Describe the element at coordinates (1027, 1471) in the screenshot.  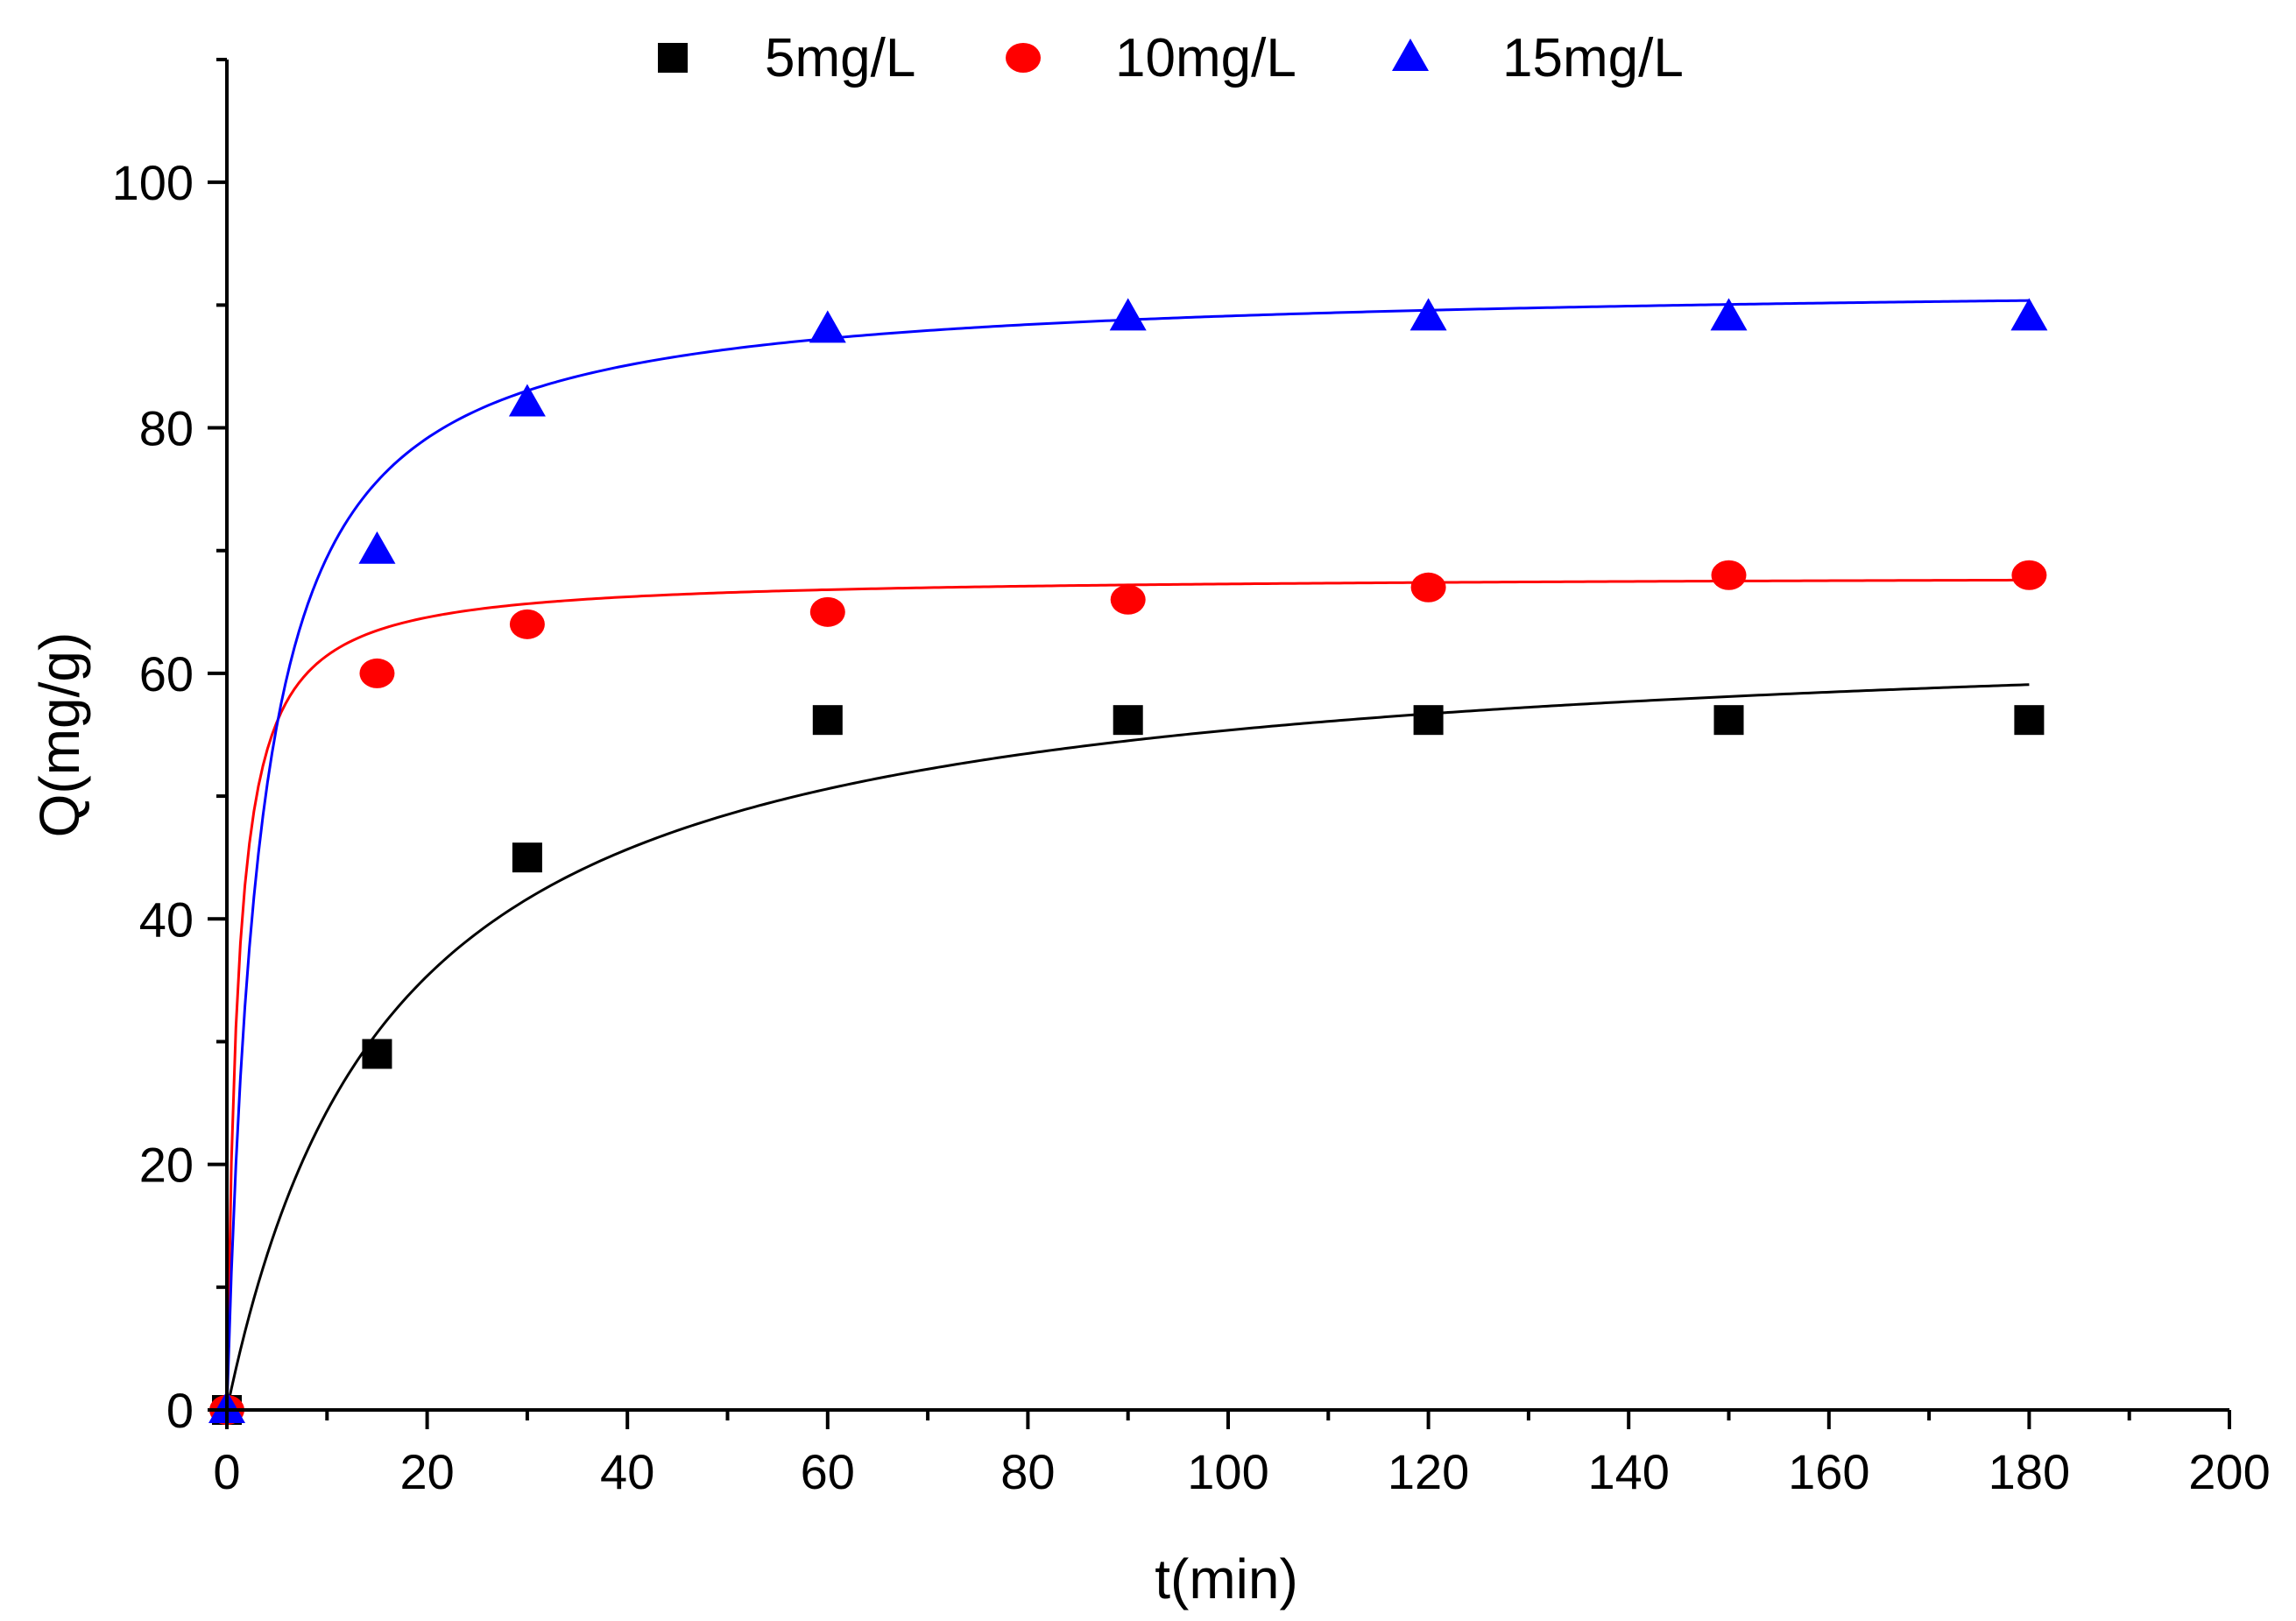
I see `x-tick-label: 80` at that location.